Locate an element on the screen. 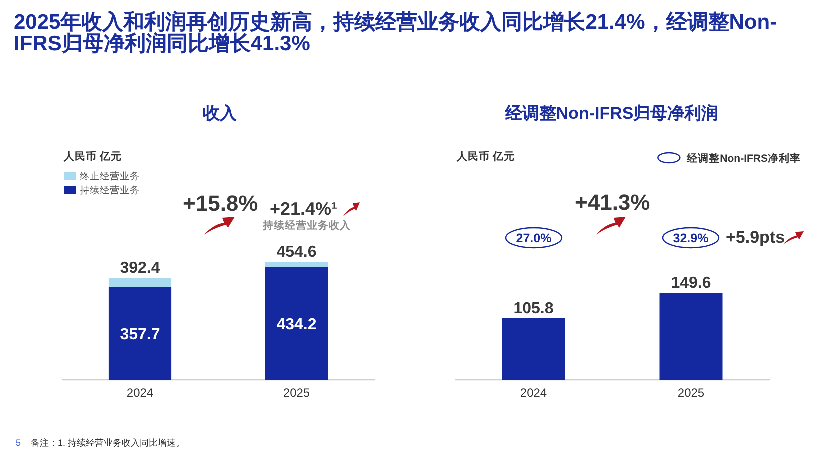 The image size is (832, 468). chart-title: 经调整Non-IFRS归母净利润 is located at coordinates (612, 113).